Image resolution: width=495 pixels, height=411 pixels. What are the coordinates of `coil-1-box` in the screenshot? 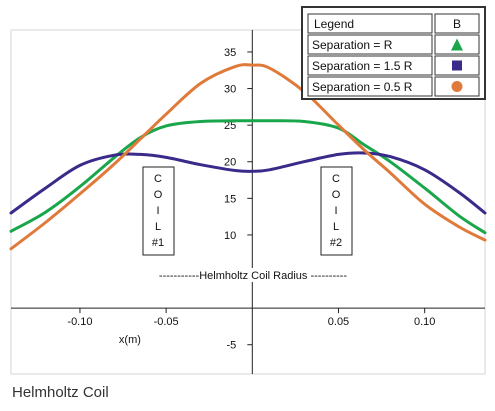 It's located at (158, 211).